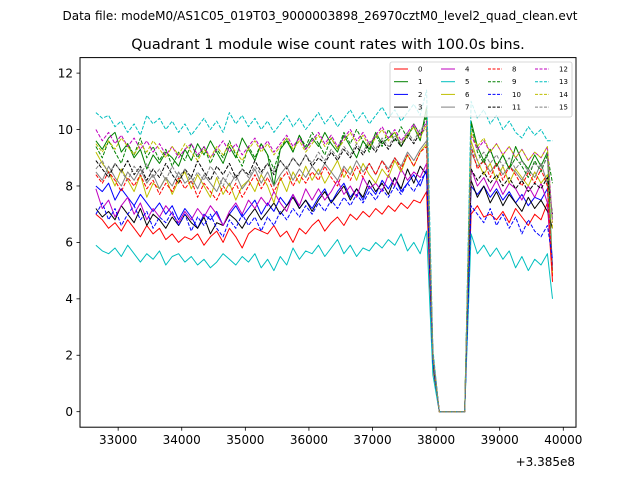 The height and width of the screenshot is (480, 640). Describe the element at coordinates (340, 437) in the screenshot. I see `x-axis: 33000 34000 35000 36000 37000 38000 39000 40000` at that location.